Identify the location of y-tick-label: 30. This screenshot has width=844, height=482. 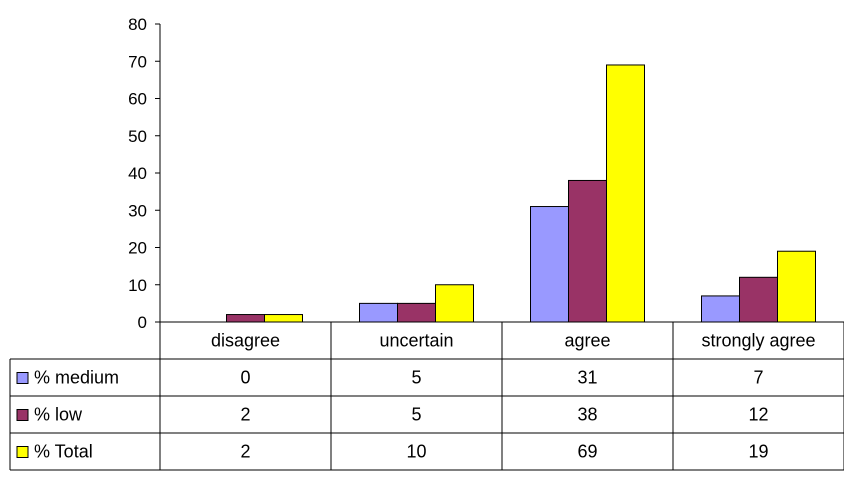
(137, 210).